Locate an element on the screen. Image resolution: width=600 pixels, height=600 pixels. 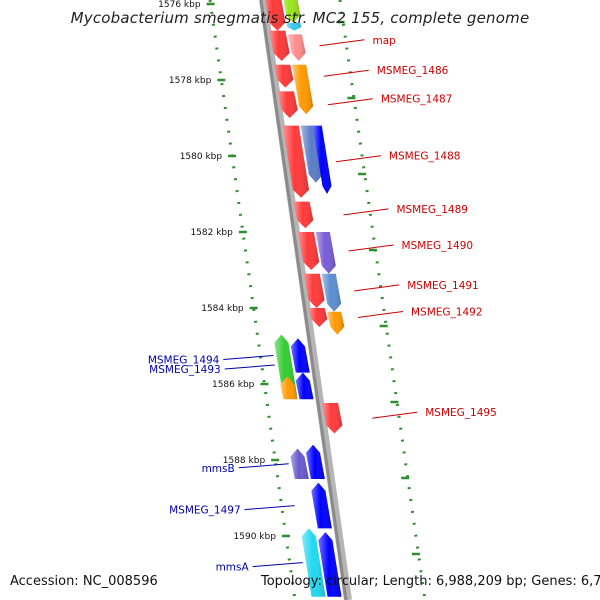
gene-label: MSMEG_1490 is located at coordinates (438, 246).